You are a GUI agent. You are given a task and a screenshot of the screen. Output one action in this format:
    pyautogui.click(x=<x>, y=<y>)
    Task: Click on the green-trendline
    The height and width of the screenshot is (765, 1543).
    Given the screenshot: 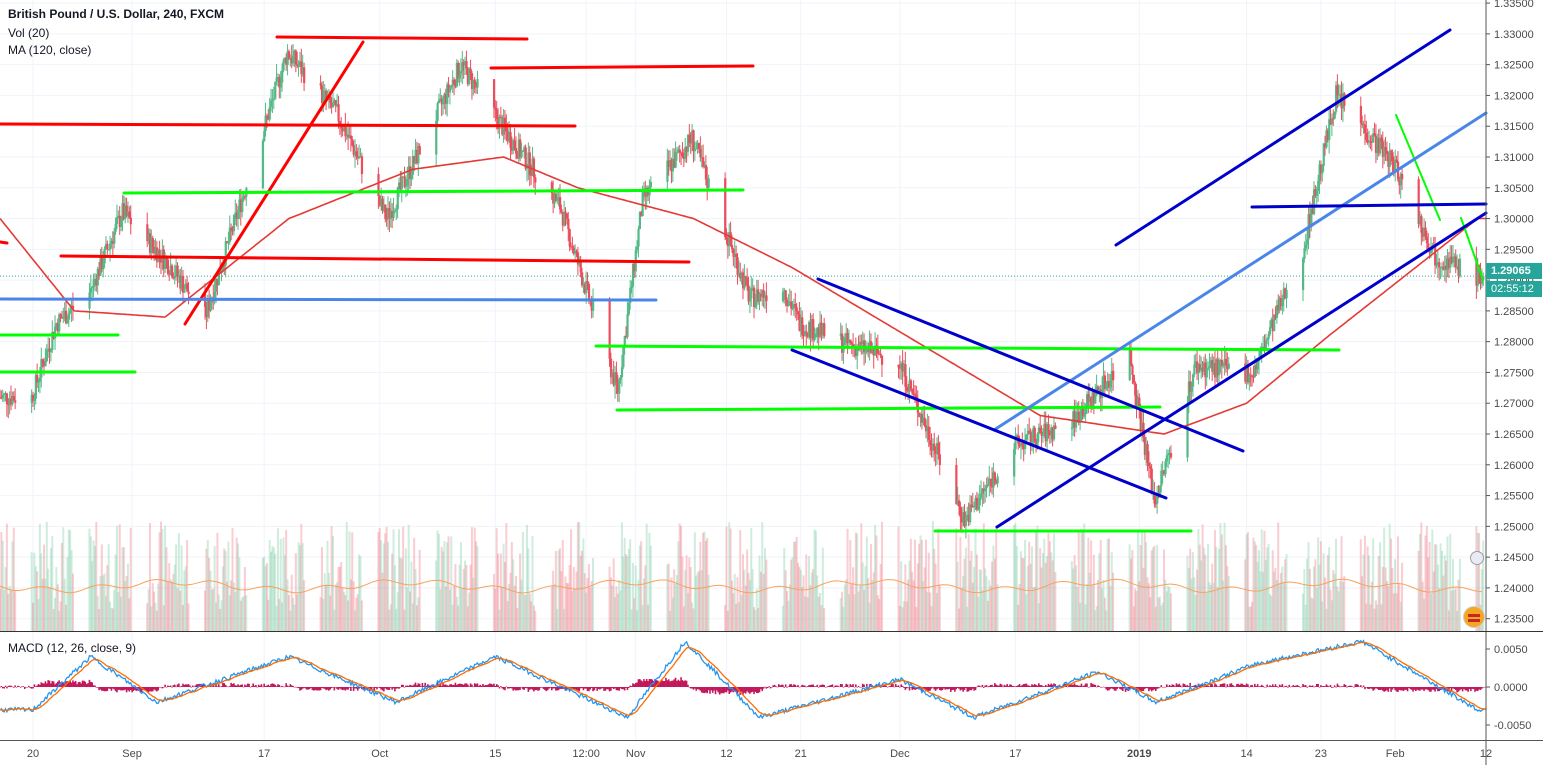 What is the action you would take?
    pyautogui.click(x=1418, y=167)
    